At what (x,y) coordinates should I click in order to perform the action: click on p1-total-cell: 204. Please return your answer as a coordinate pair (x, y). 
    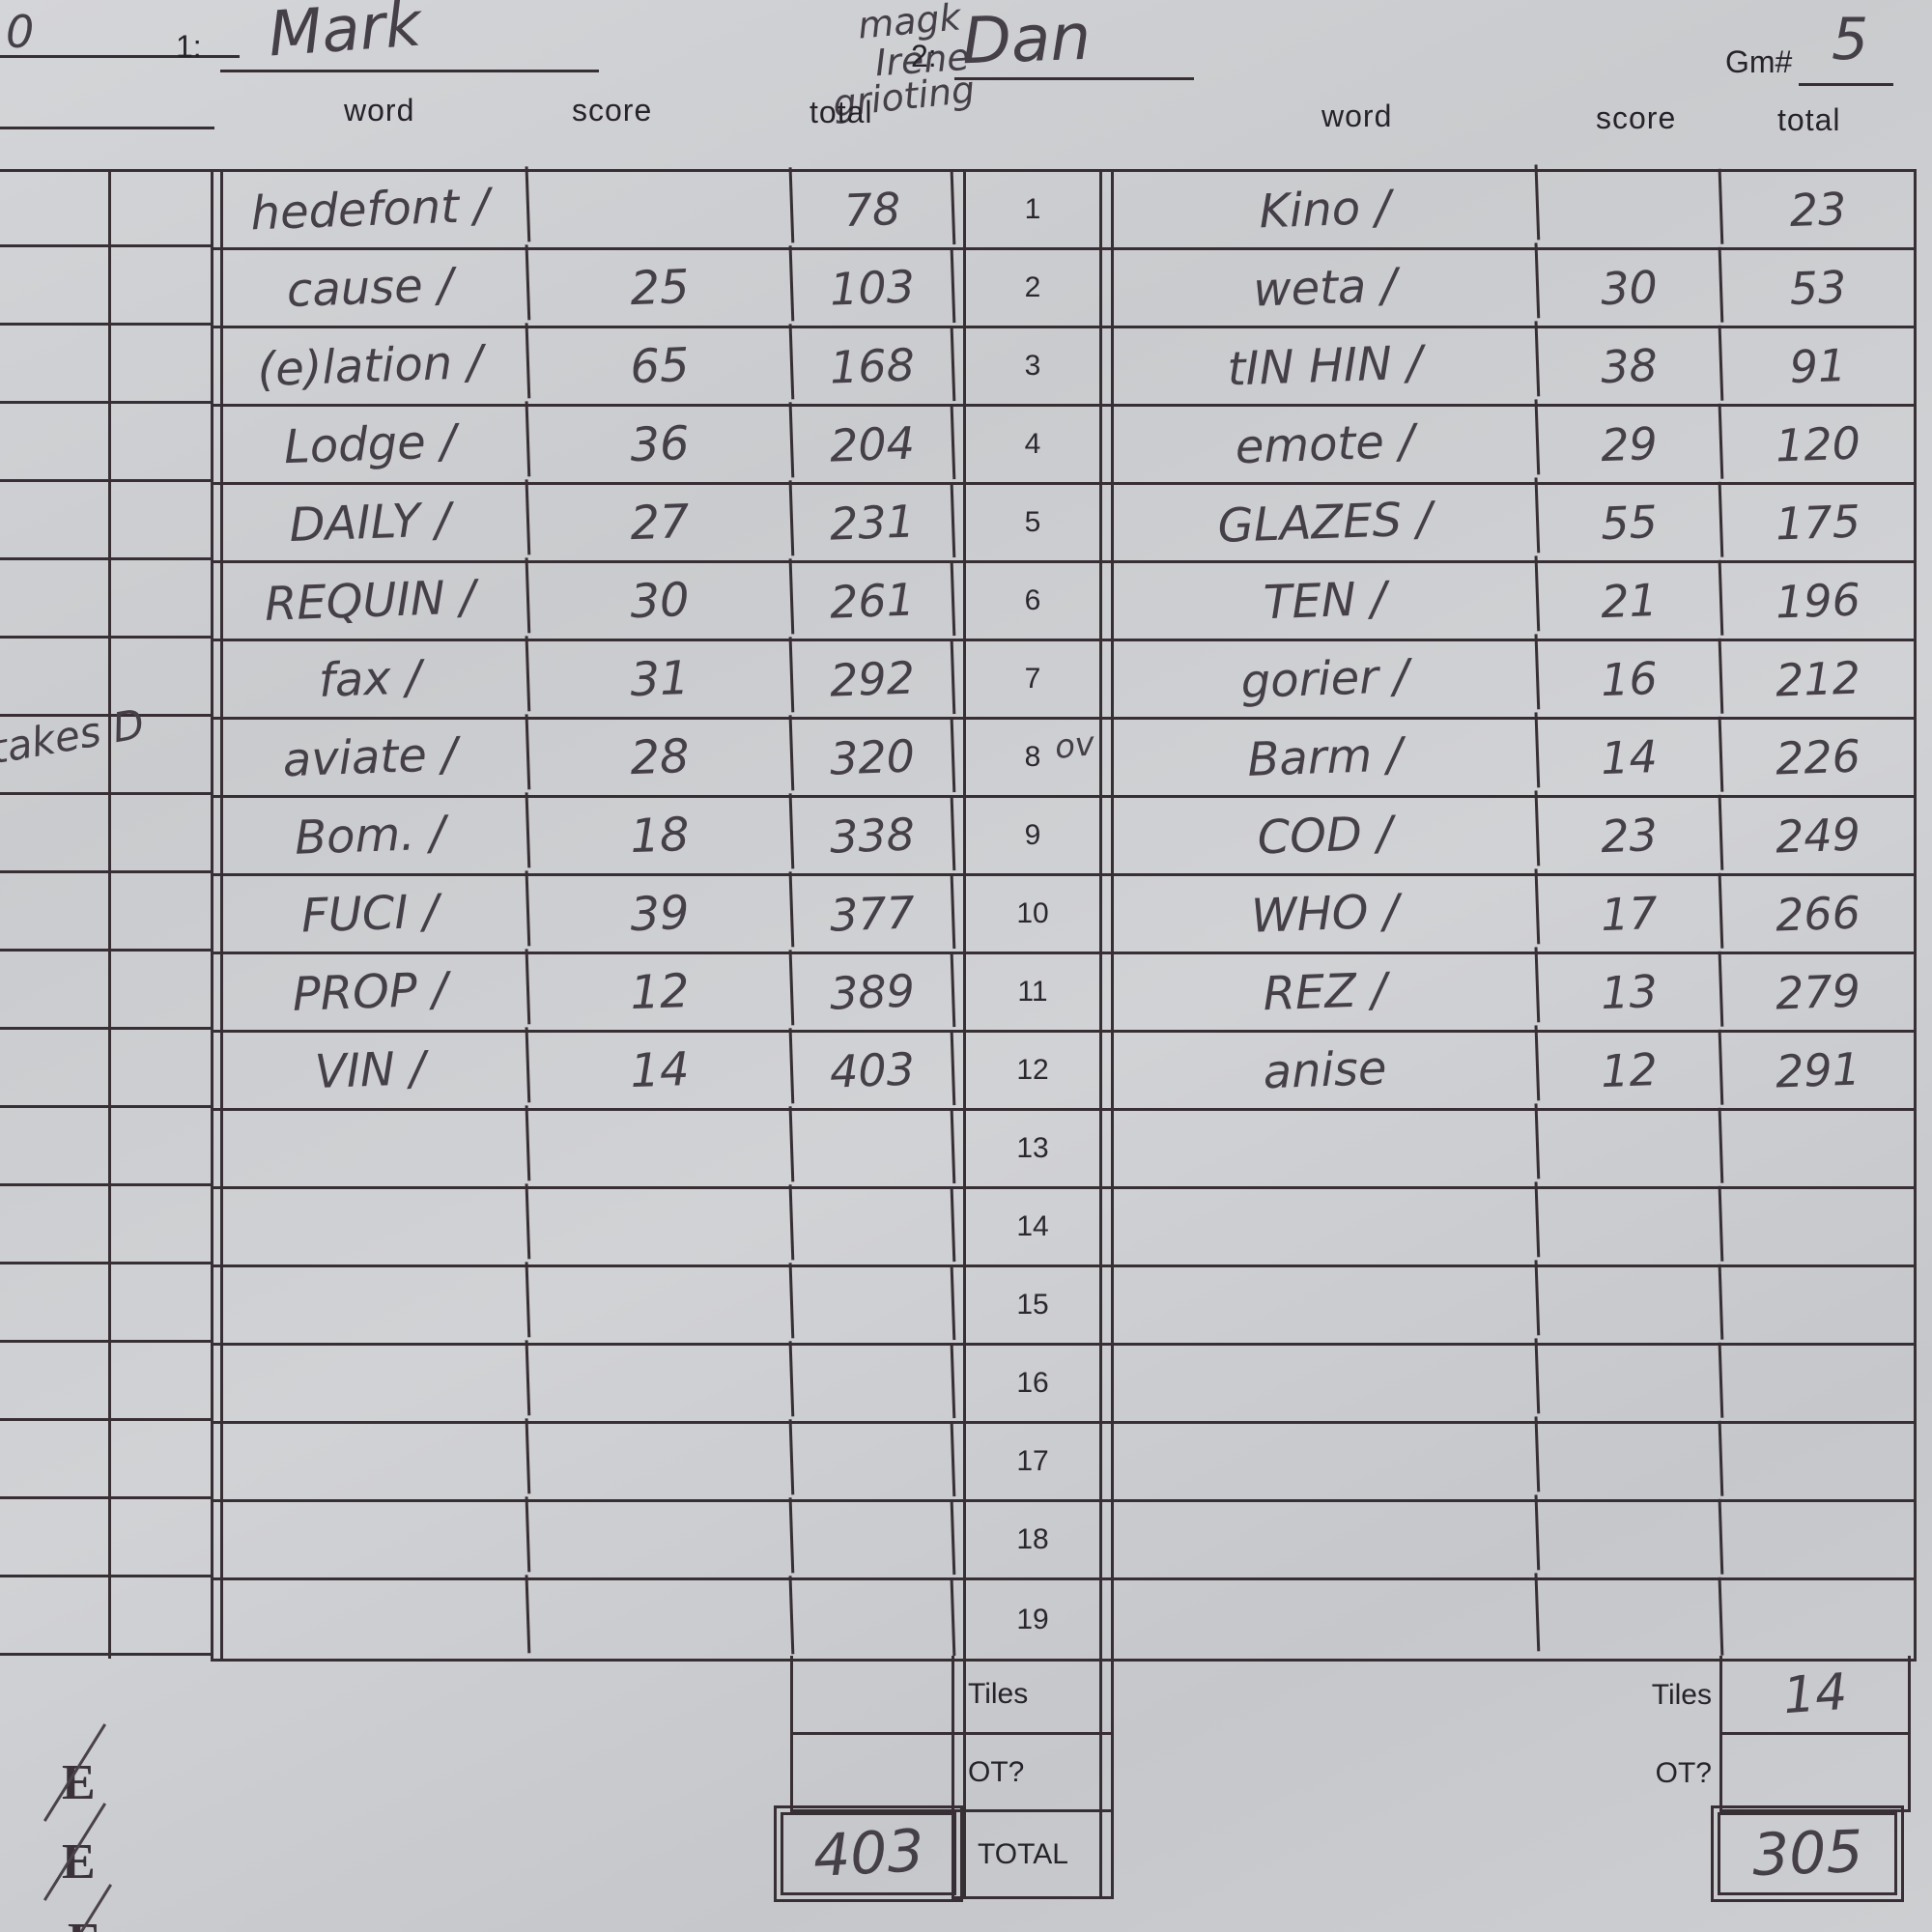
    Looking at the image, I should click on (873, 444).